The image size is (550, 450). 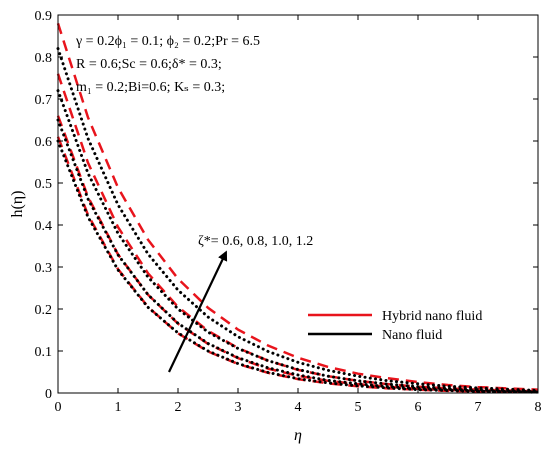 What do you see at coordinates (44, 100) in the screenshot?
I see `y-tick-label: 0.7` at bounding box center [44, 100].